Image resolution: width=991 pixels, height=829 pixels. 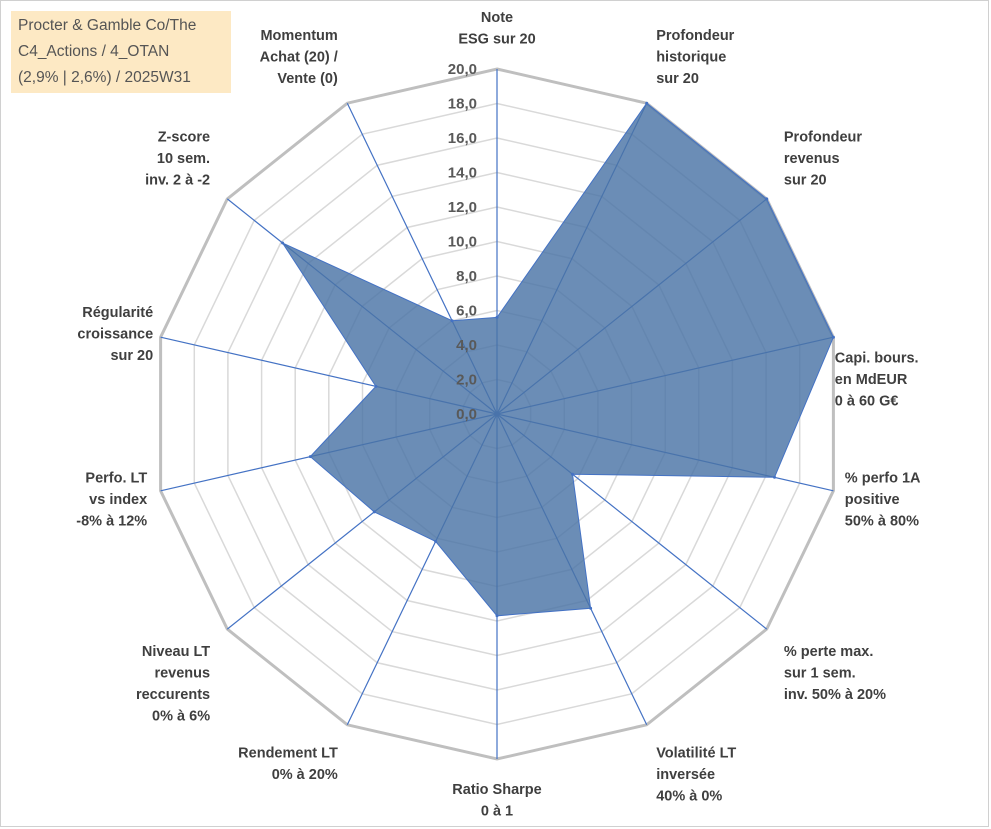 What do you see at coordinates (466, 414) in the screenshot?
I see `tick-label: 0,0` at bounding box center [466, 414].